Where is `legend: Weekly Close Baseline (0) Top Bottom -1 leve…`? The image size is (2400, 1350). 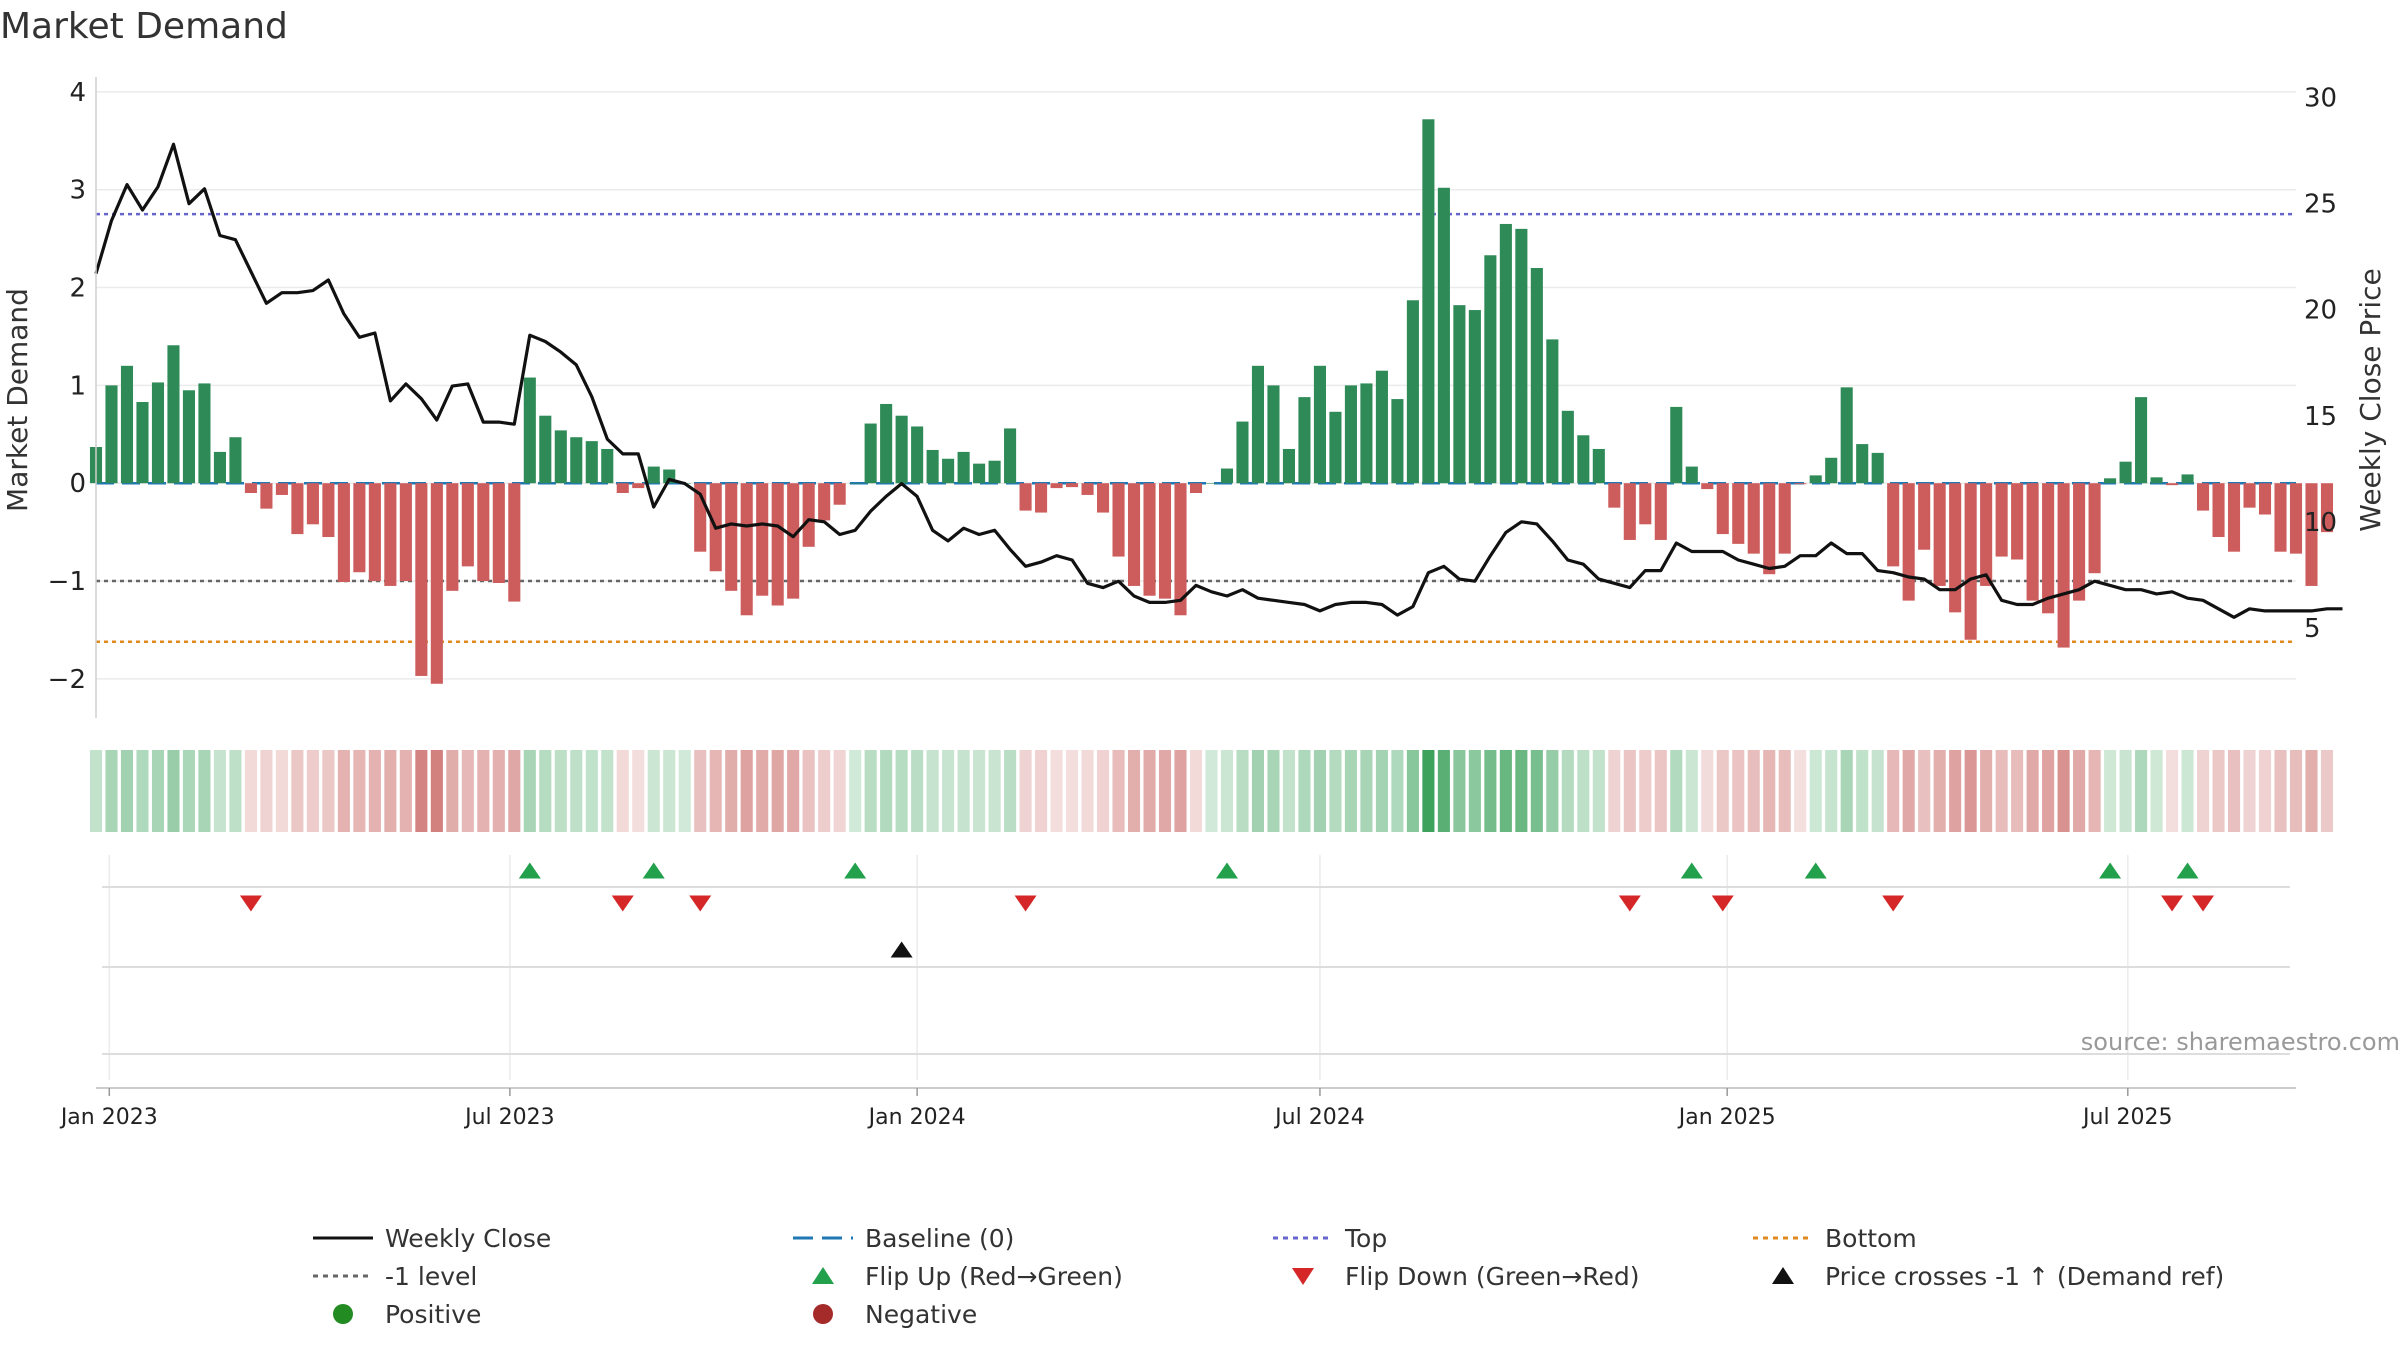
legend: Weekly Close Baseline (0) Top Bottom -1 leve… is located at coordinates (1268, 1276).